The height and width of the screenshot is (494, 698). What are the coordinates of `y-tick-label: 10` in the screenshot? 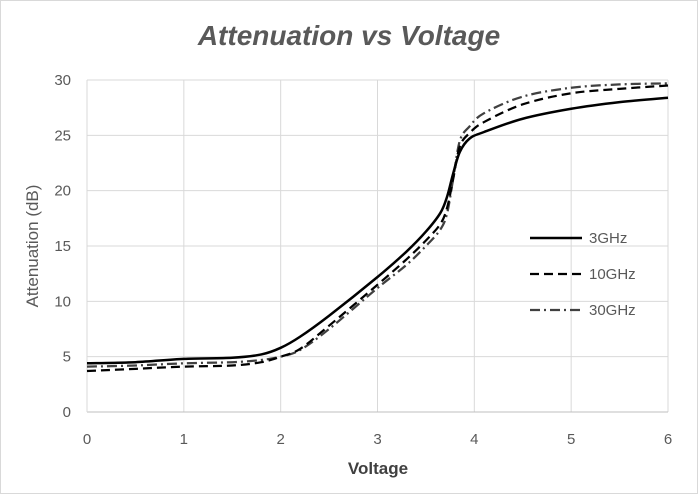 It's located at (62, 301).